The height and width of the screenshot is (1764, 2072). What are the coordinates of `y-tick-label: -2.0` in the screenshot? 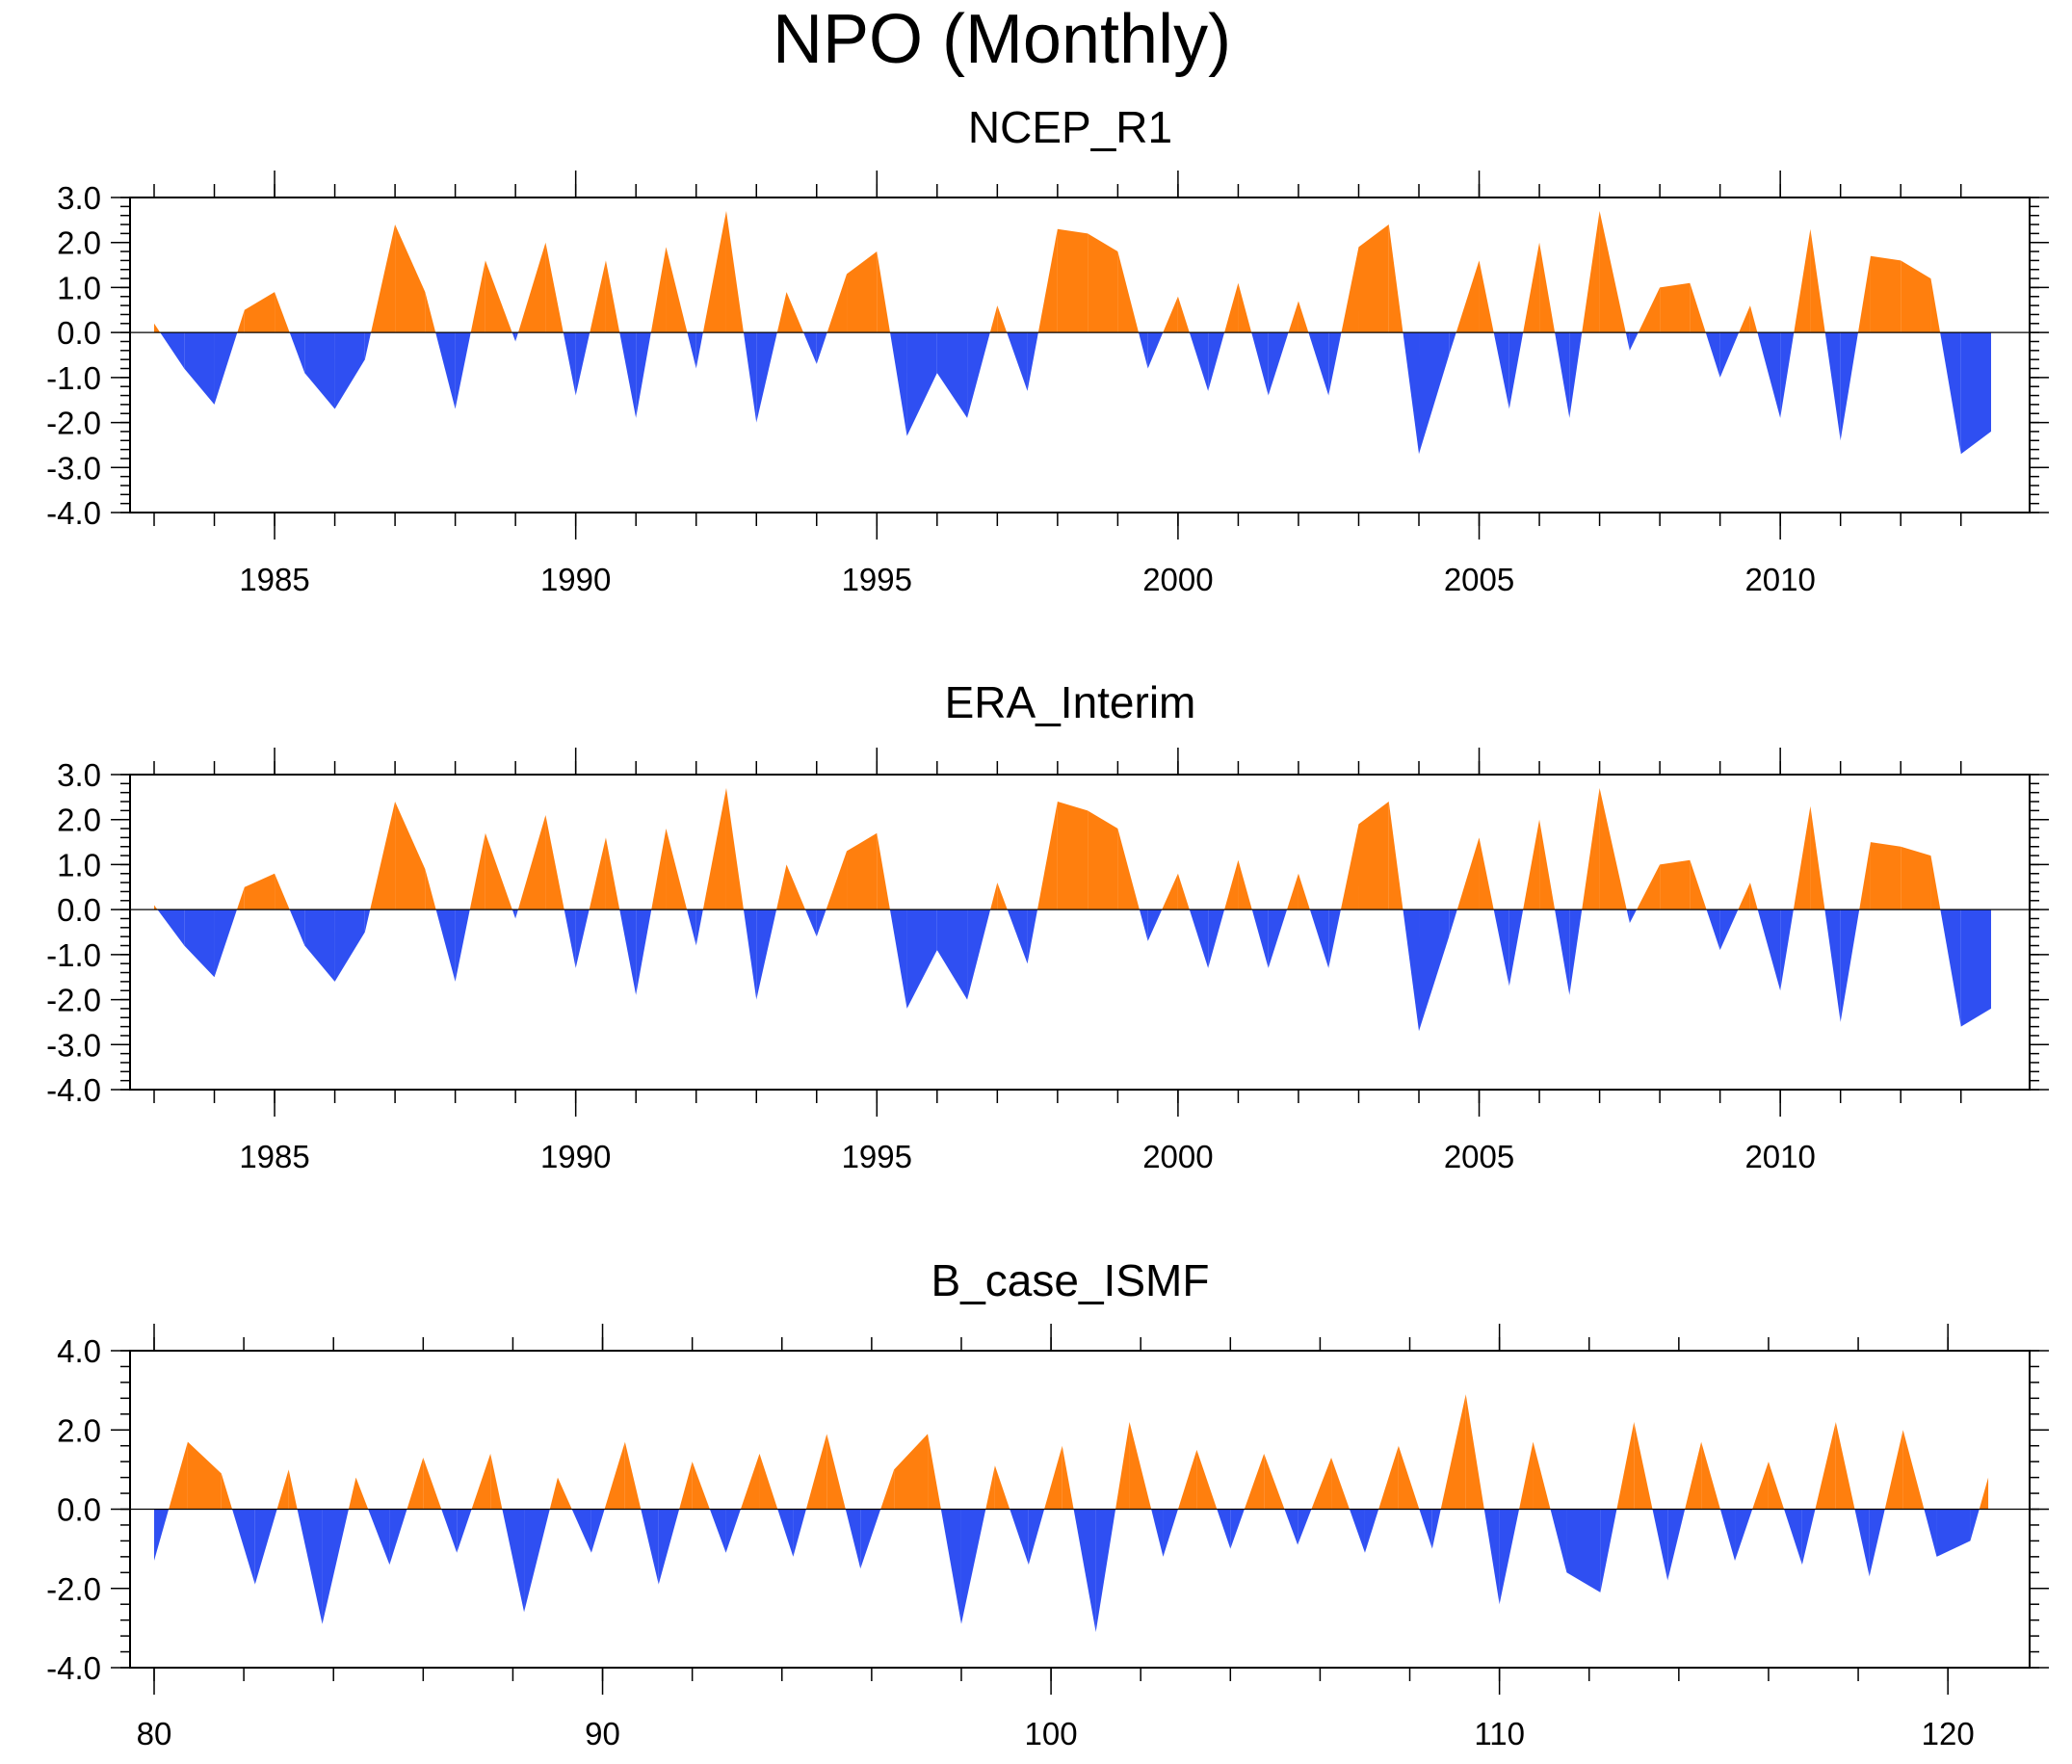 It's located at (73, 1589).